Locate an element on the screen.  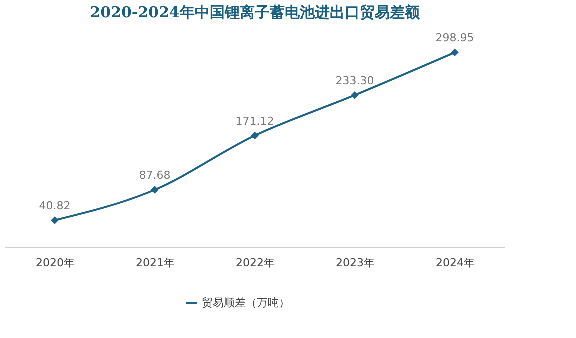
x-tick-label: 2020年 is located at coordinates (55, 263).